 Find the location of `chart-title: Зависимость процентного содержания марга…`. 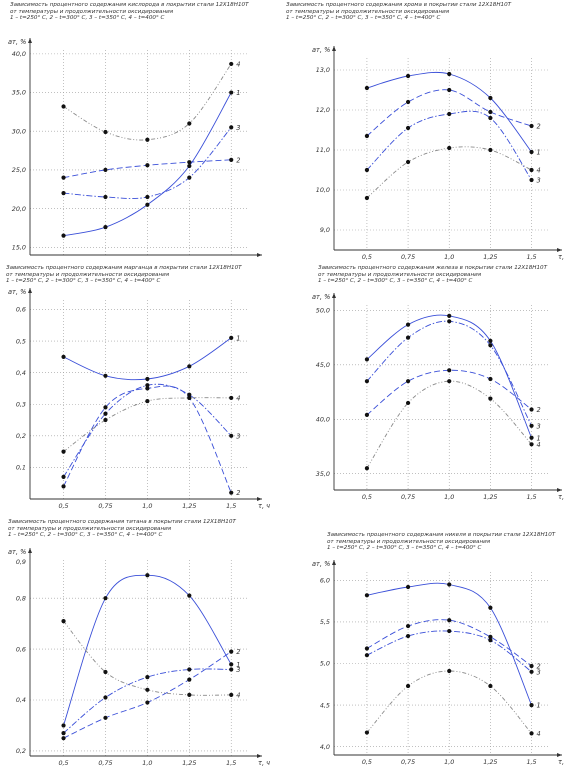

chart-title: Зависимость процентного содержания марга… is located at coordinates (124, 275).